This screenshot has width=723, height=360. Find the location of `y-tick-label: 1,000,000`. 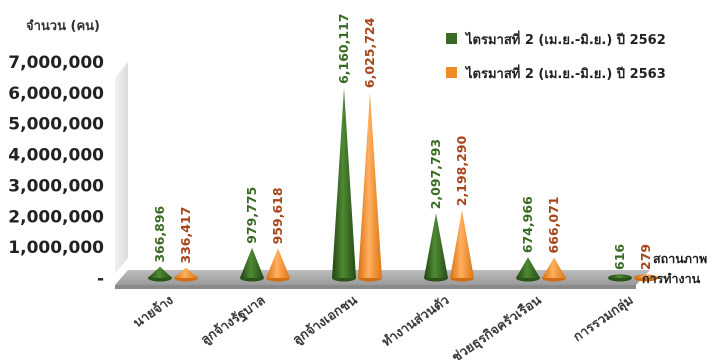

y-tick-label: 1,000,000 is located at coordinates (56, 248).